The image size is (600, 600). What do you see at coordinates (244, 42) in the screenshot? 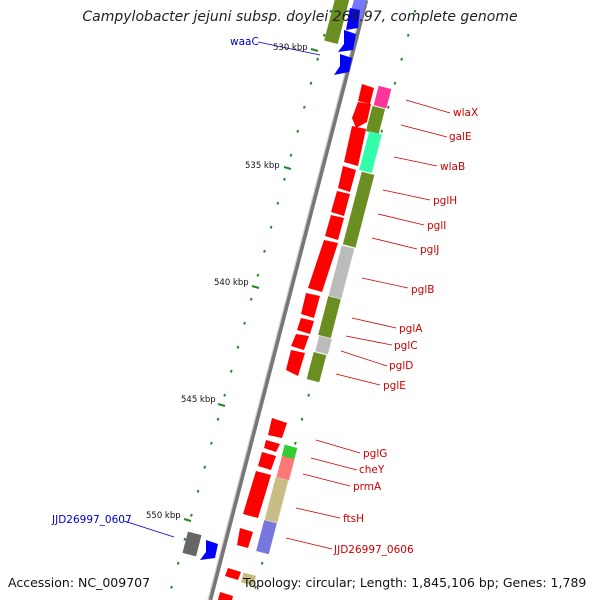
I see `gene-label-waaC: waaC` at bounding box center [244, 42].